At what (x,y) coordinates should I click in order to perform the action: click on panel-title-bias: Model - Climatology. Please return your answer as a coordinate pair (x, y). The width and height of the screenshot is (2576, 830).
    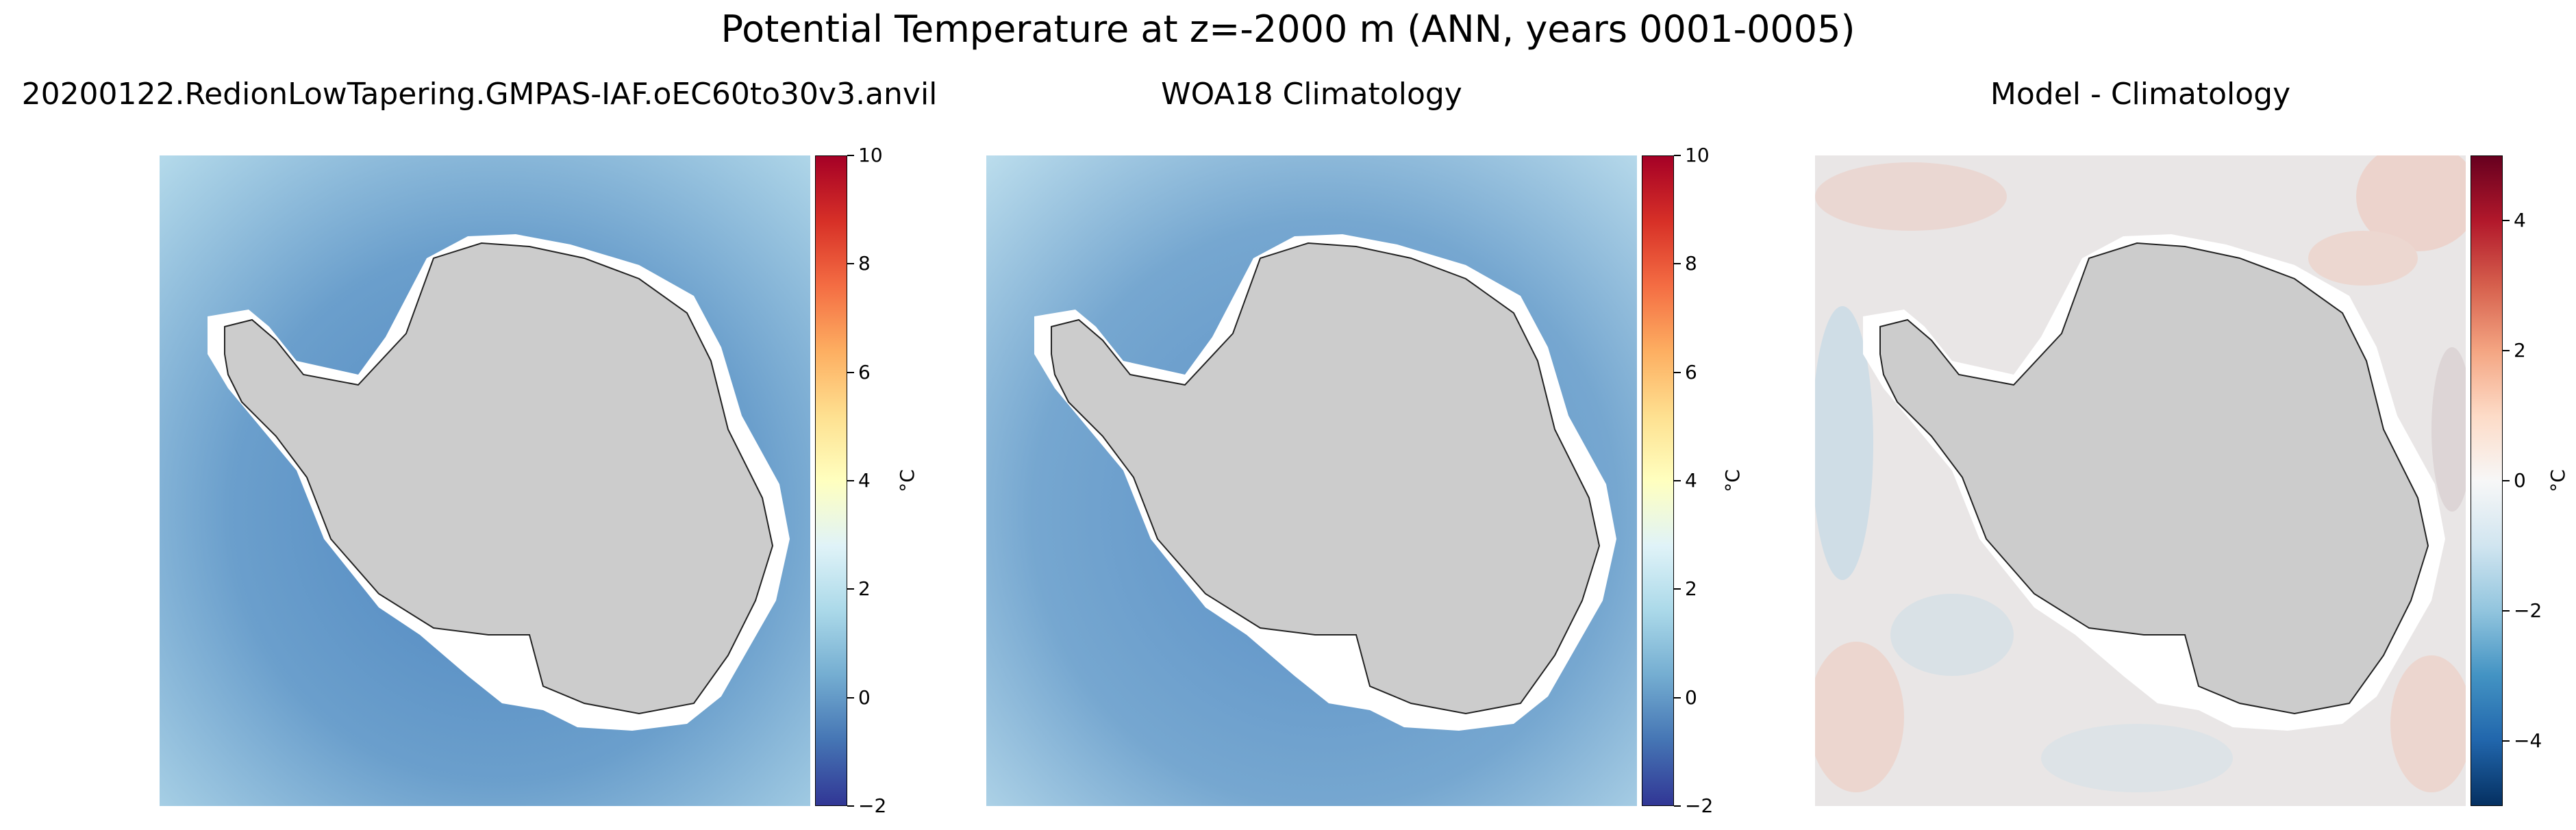
    Looking at the image, I should click on (2140, 94).